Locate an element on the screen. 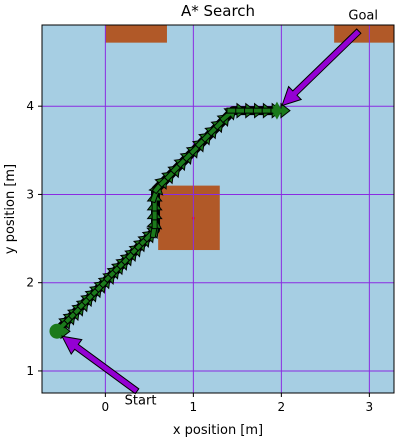 Image resolution: width=413 pixels, height=442 pixels. chart-title: A* Search is located at coordinates (218, 11).